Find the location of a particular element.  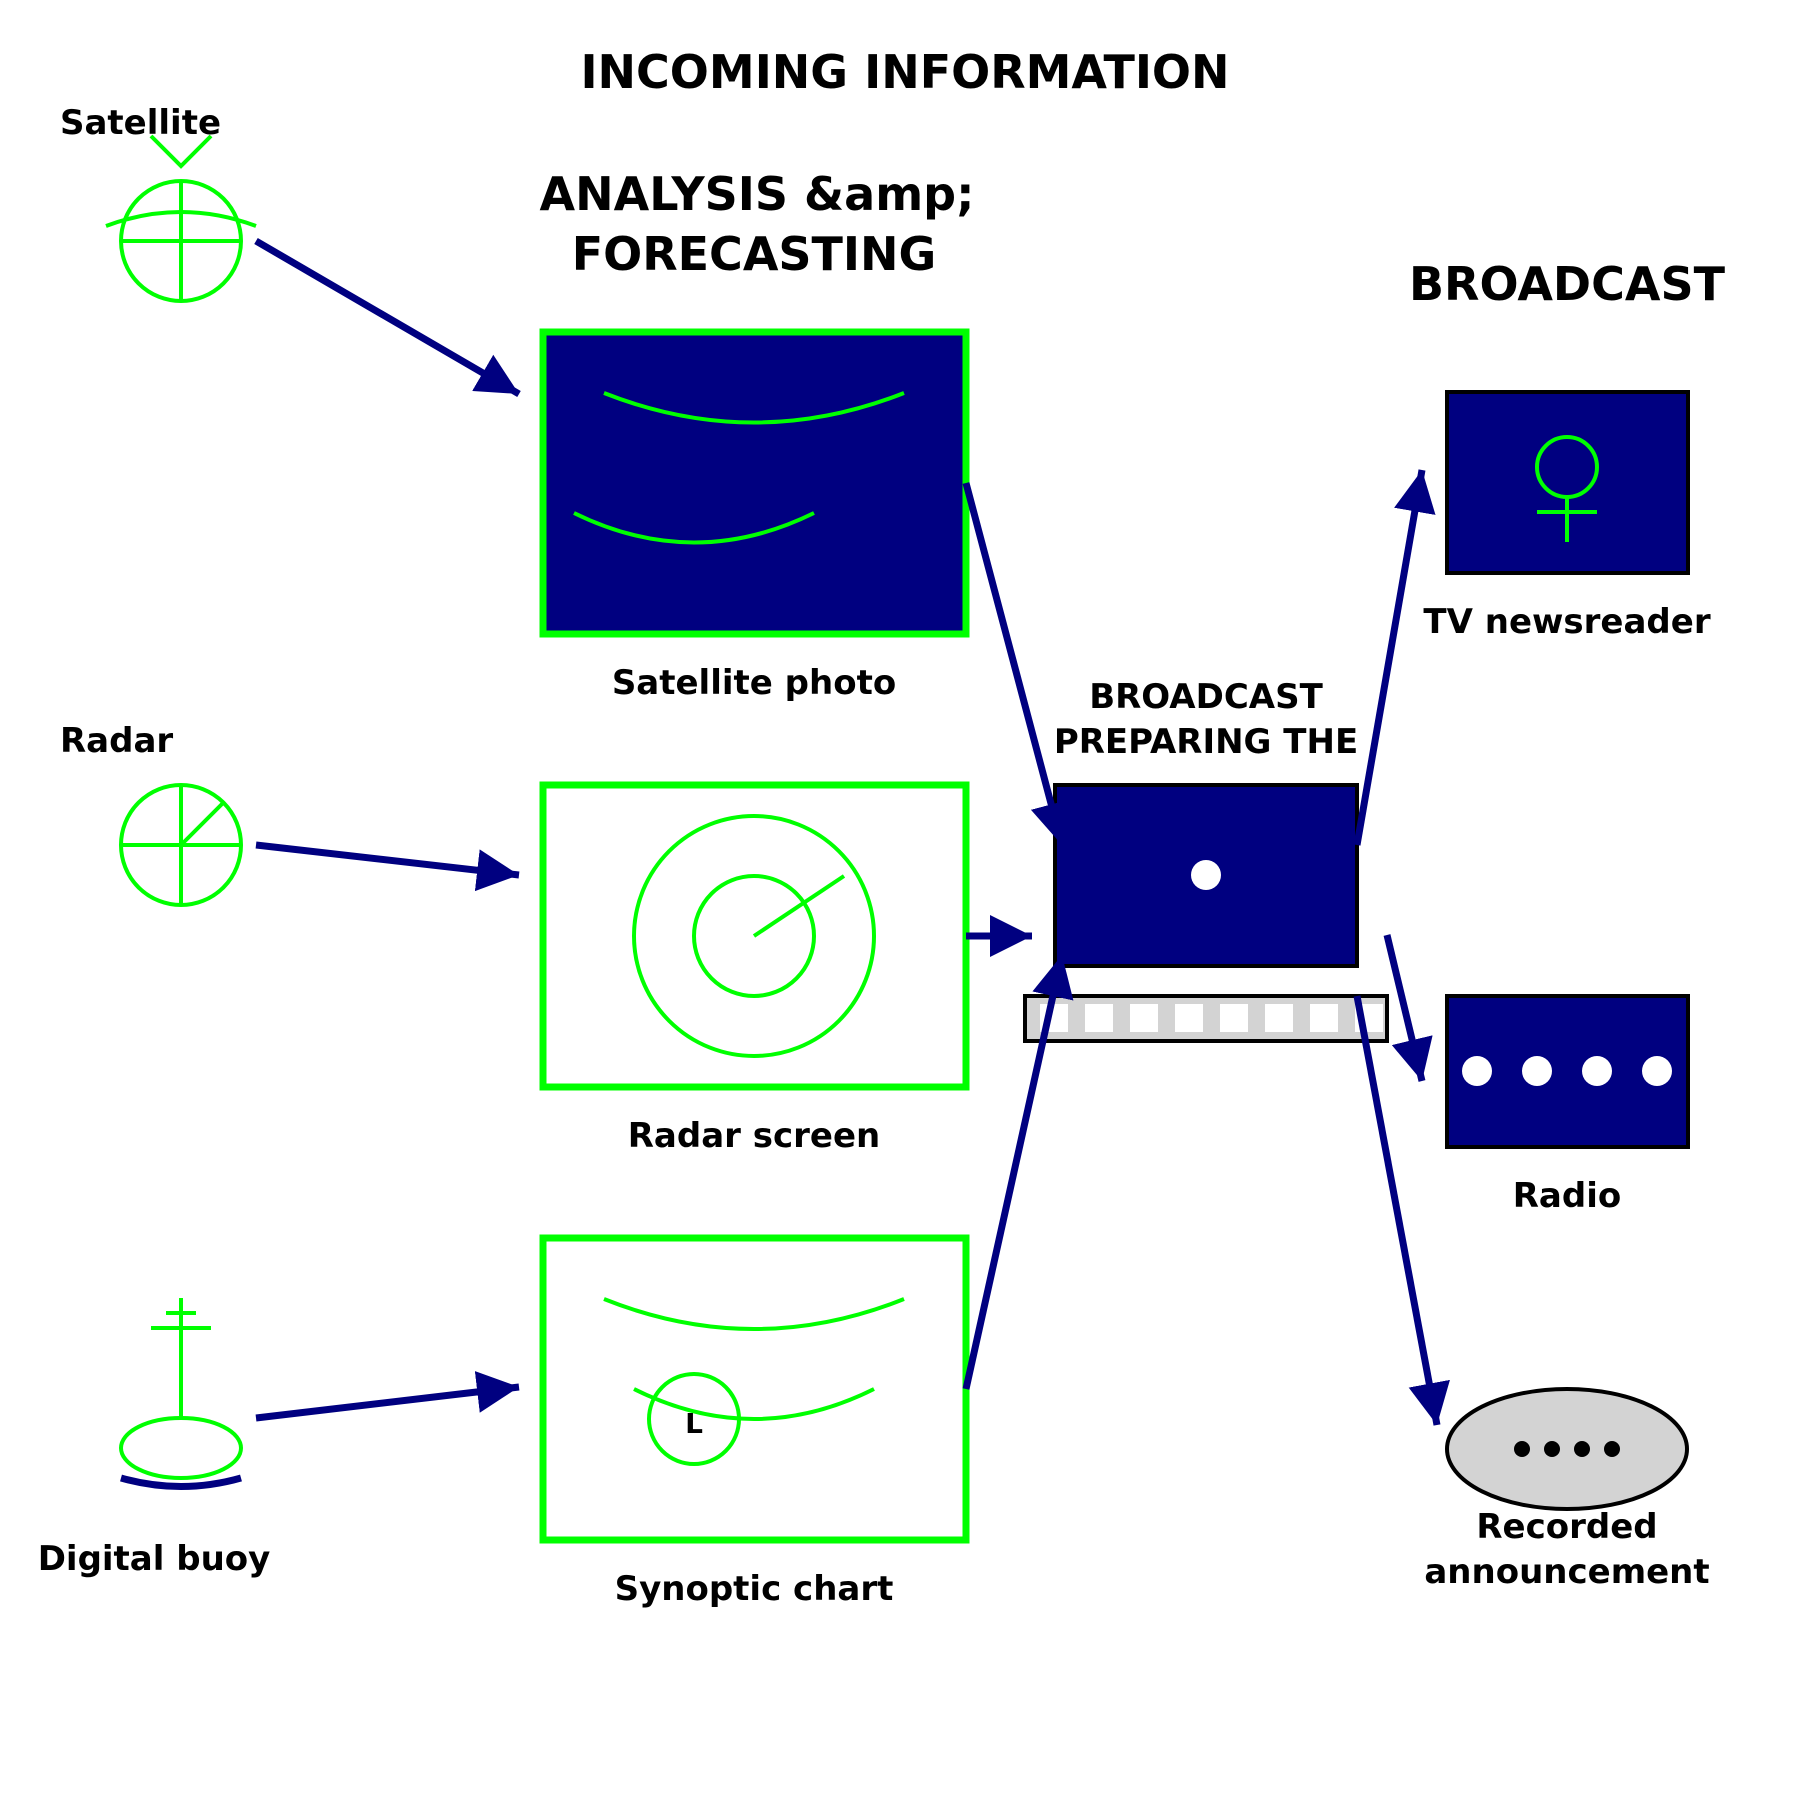

synoptic-front-upper is located at coordinates (754, 1314).